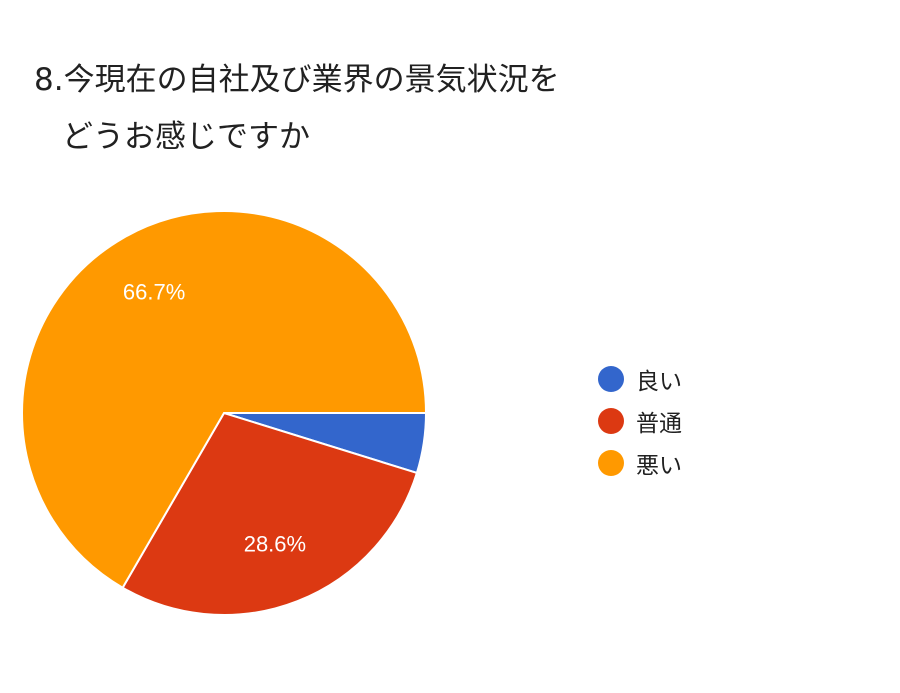 The height and width of the screenshot is (693, 900). What do you see at coordinates (275, 543) in the screenshot?
I see `slice-label-normal: 28.6%` at bounding box center [275, 543].